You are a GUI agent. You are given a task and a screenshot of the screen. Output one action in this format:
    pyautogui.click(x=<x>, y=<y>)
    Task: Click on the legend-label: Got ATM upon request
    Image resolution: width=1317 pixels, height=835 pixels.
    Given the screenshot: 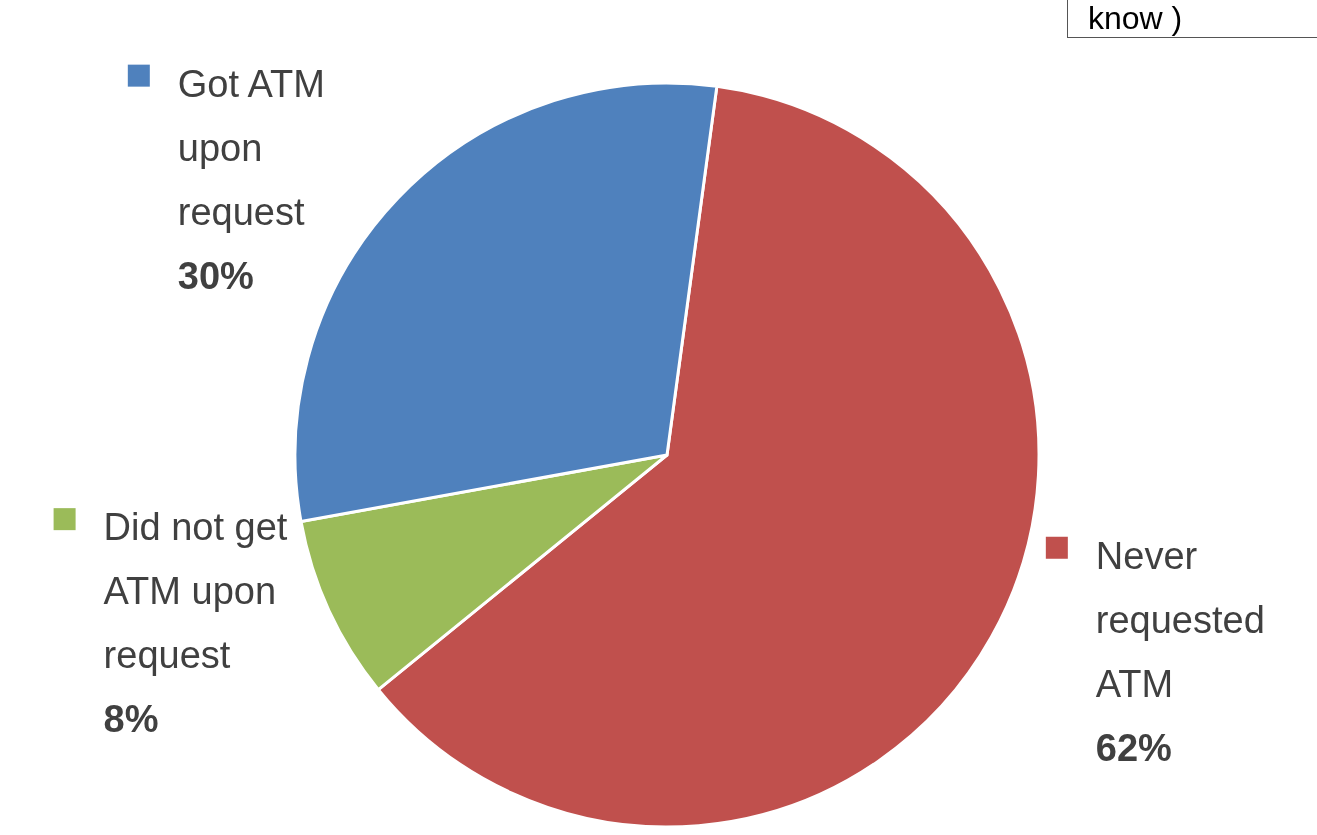 What is the action you would take?
    pyautogui.click(x=251, y=147)
    